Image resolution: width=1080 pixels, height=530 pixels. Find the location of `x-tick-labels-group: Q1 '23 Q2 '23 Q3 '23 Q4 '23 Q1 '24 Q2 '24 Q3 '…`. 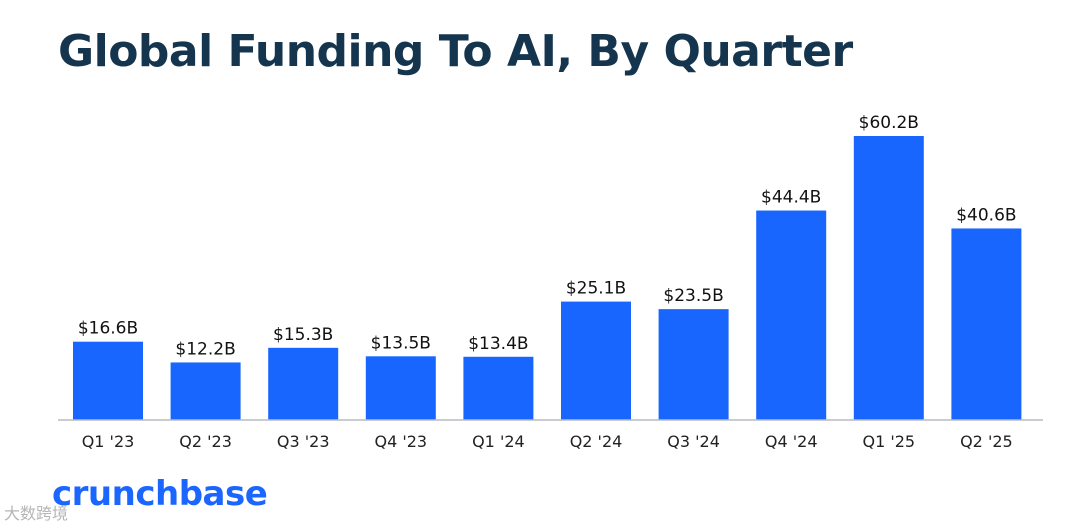

x-tick-labels-group: Q1 '23 Q2 '23 Q3 '23 Q4 '23 Q1 '24 Q2 '24 Q3 '… is located at coordinates (547, 441).